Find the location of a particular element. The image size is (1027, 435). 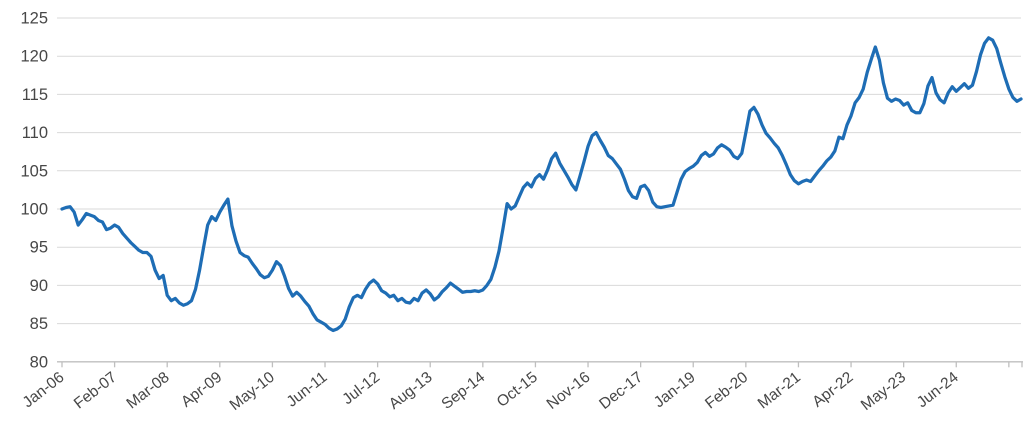

svg-text: Jul-12 is located at coordinates (361, 388).